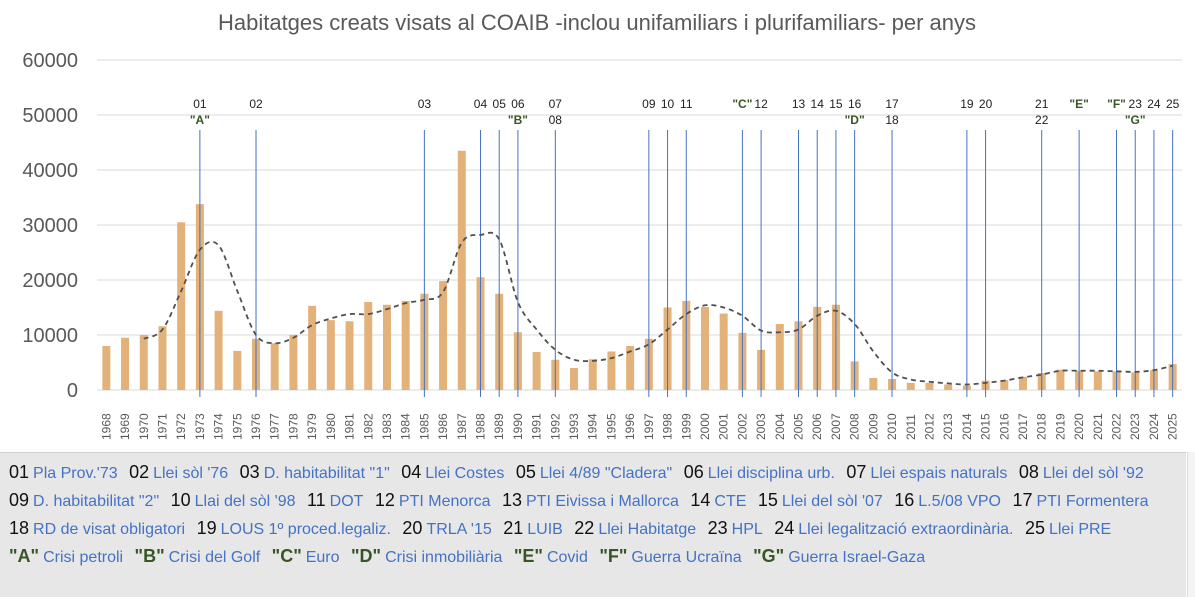  Describe the element at coordinates (461, 270) in the screenshot. I see `bar-1987` at that location.